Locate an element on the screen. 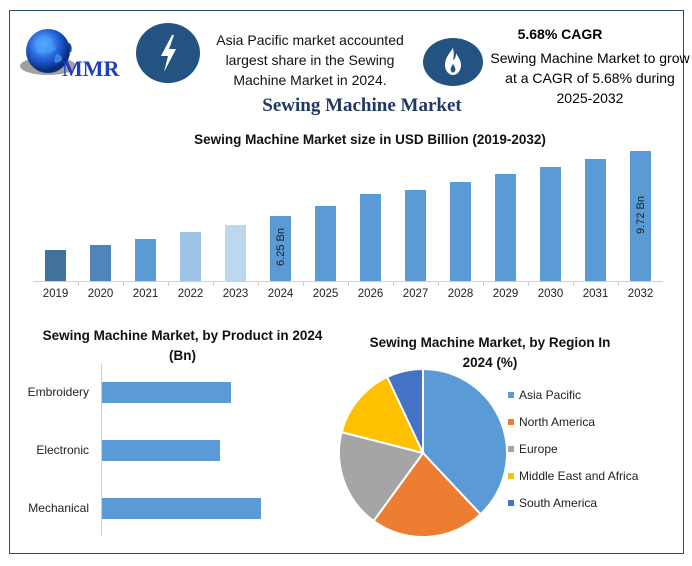 The image size is (692, 566). cagr-title: 5.68% CAGR is located at coordinates (560, 34).